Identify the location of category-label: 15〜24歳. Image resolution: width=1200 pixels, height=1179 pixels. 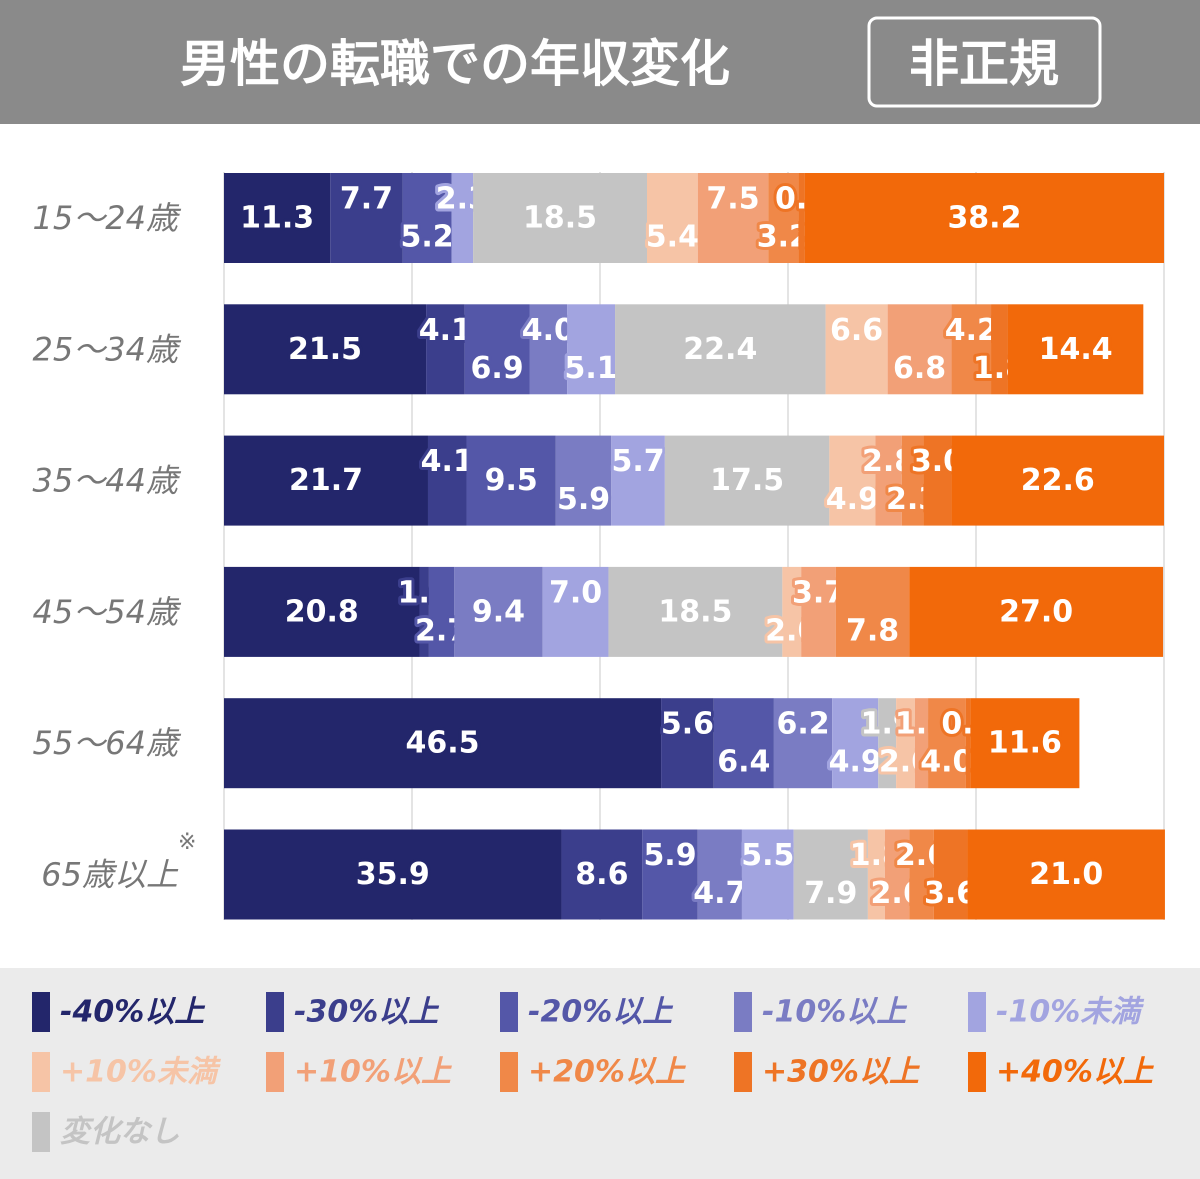
(107, 218).